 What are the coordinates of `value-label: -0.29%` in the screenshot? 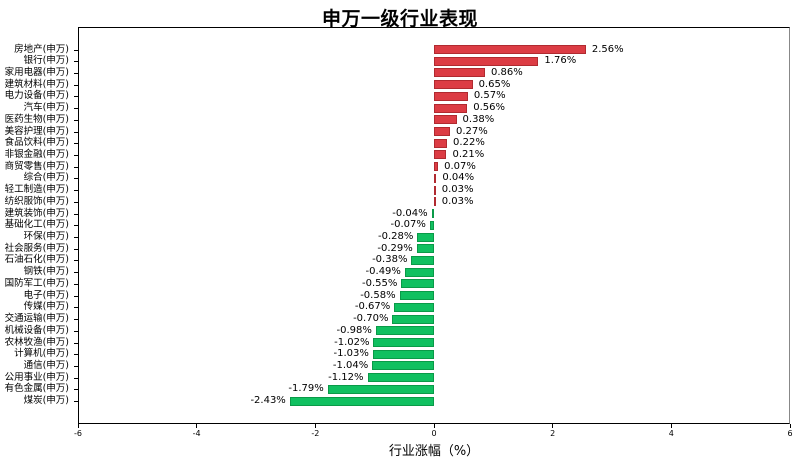 It's located at (395, 248).